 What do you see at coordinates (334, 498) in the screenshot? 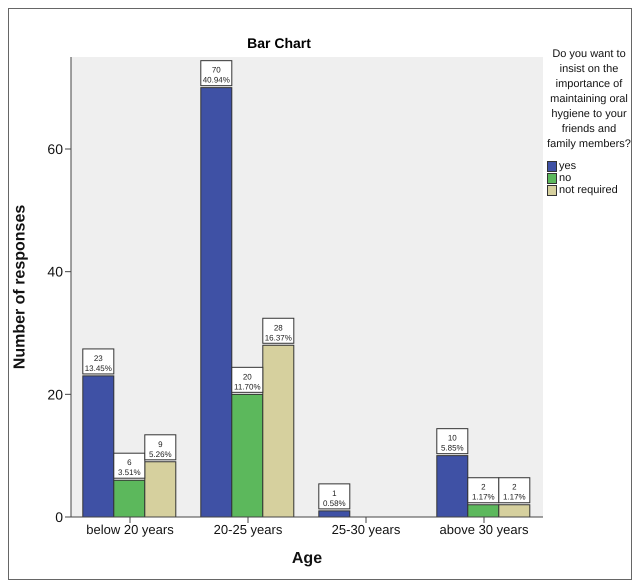
I see `data-label: 1 0.58%` at bounding box center [334, 498].